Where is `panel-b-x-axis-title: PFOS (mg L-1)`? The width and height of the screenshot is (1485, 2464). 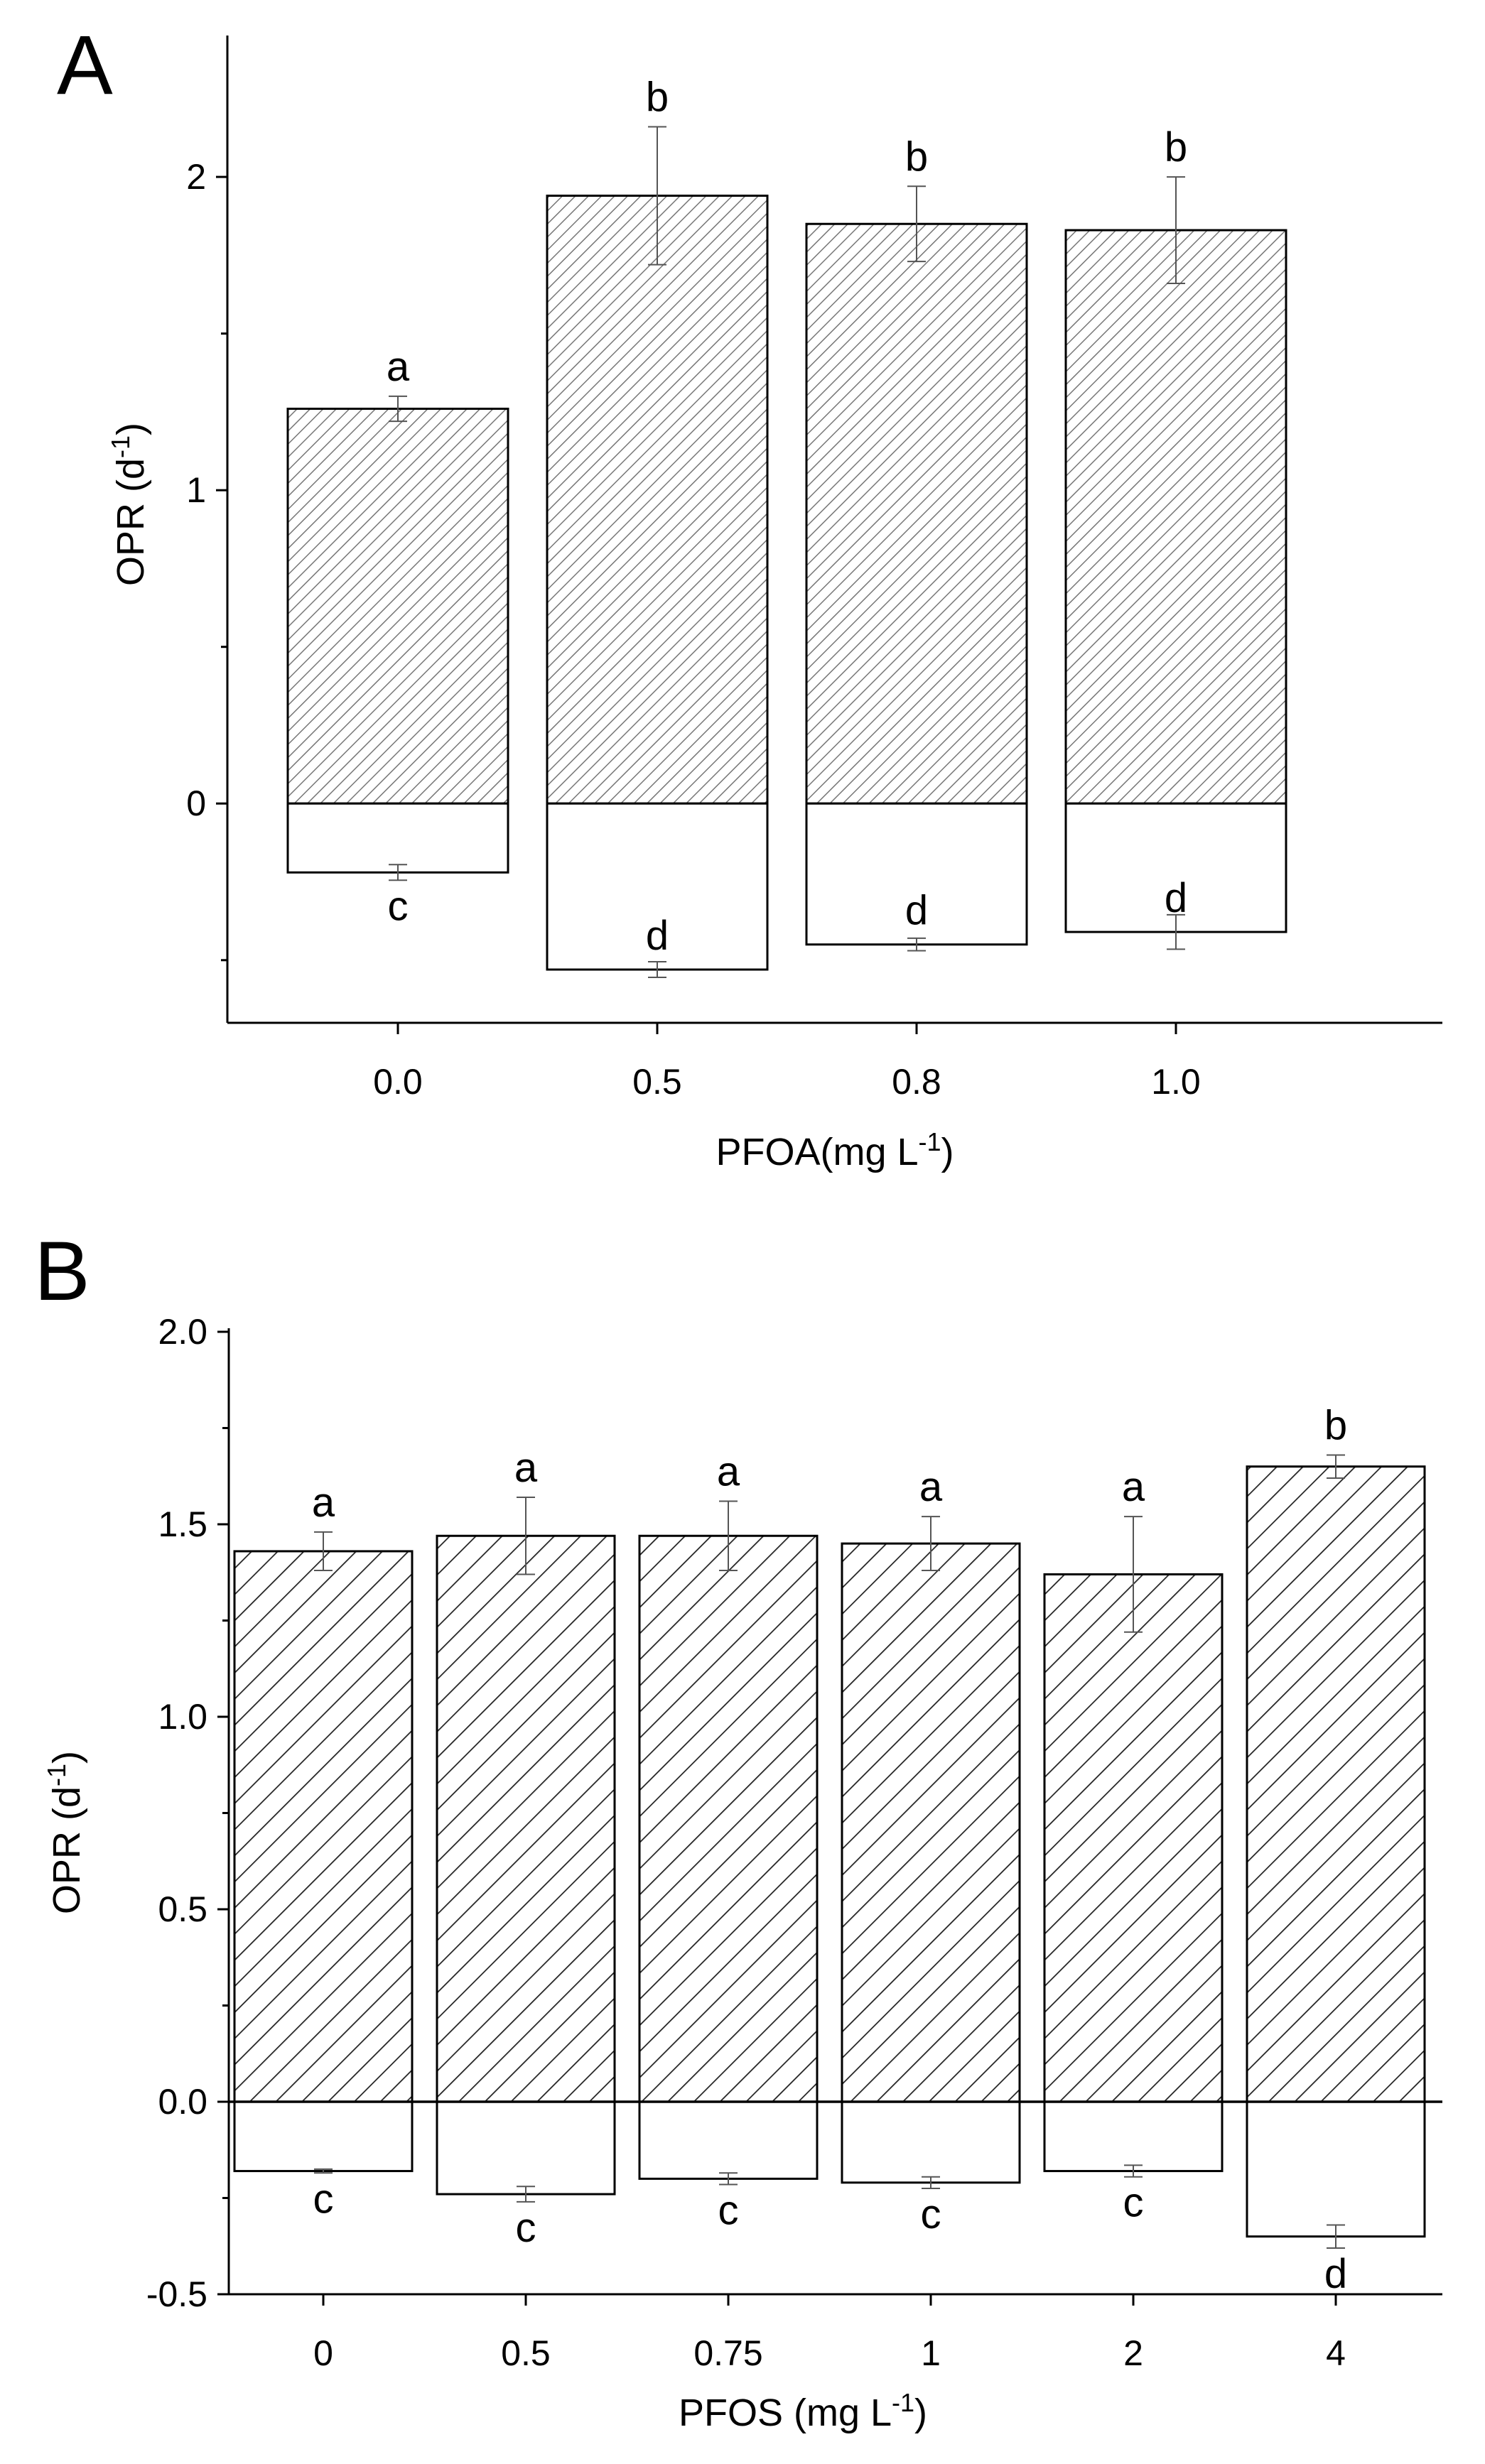 panel-b-x-axis-title: PFOS (mg L-1) is located at coordinates (803, 2411).